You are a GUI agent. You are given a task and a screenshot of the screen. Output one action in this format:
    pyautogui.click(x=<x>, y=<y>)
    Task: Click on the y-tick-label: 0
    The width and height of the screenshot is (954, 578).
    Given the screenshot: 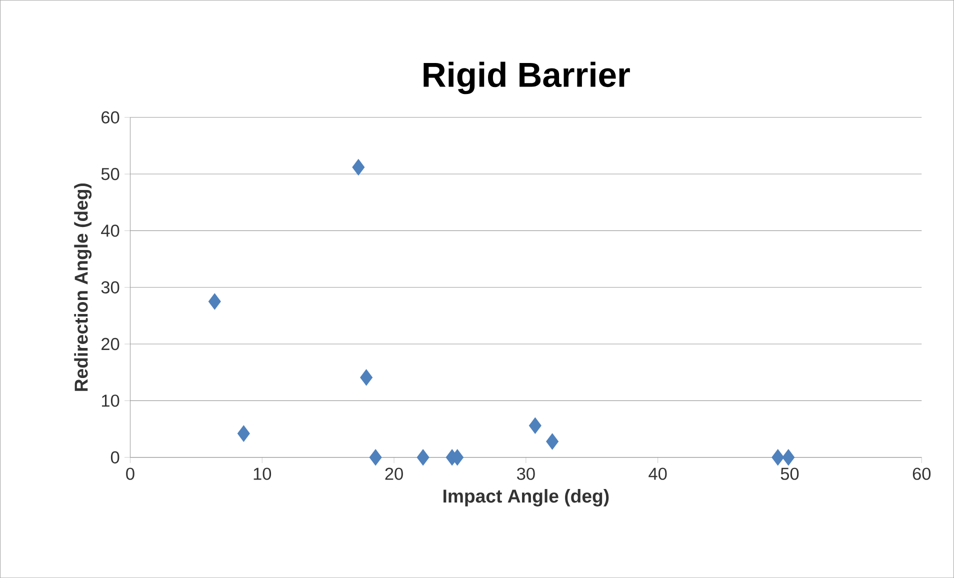 What is the action you would take?
    pyautogui.click(x=115, y=457)
    